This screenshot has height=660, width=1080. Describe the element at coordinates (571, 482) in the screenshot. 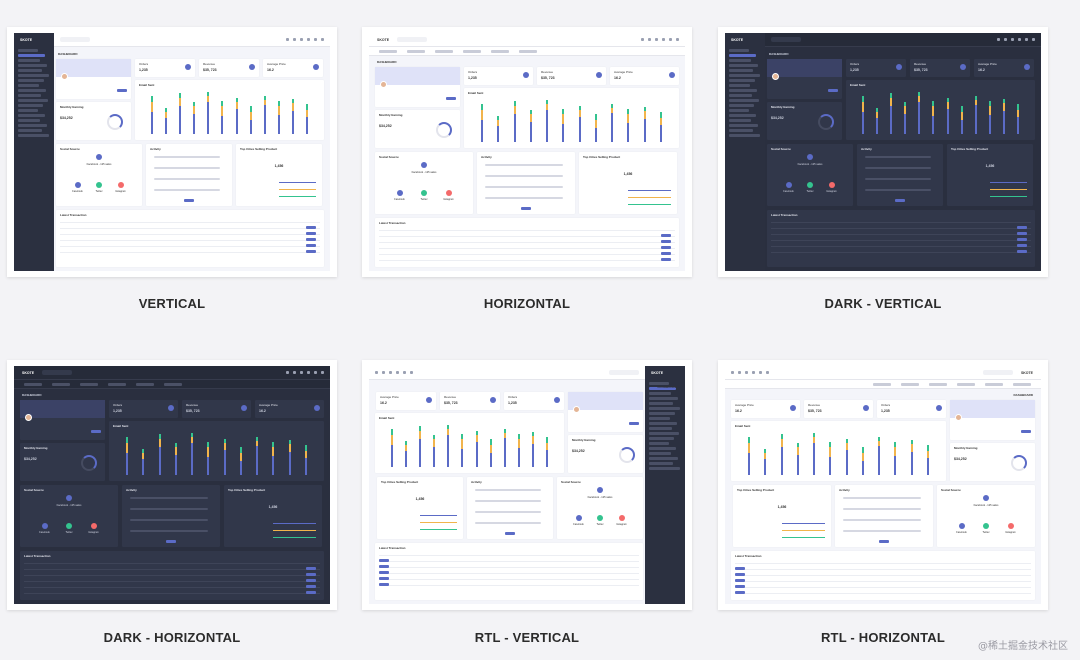

I see `card-title: Social Source` at that location.